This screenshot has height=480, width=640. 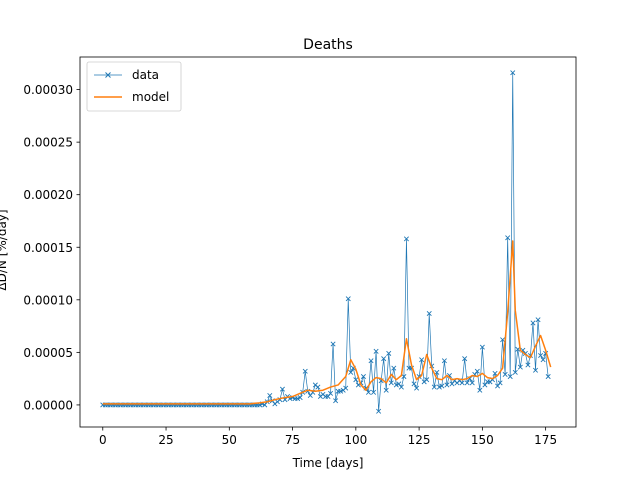 What do you see at coordinates (328, 437) in the screenshot?
I see `x-axis: 0 25 50 75 100 125 150 175` at bounding box center [328, 437].